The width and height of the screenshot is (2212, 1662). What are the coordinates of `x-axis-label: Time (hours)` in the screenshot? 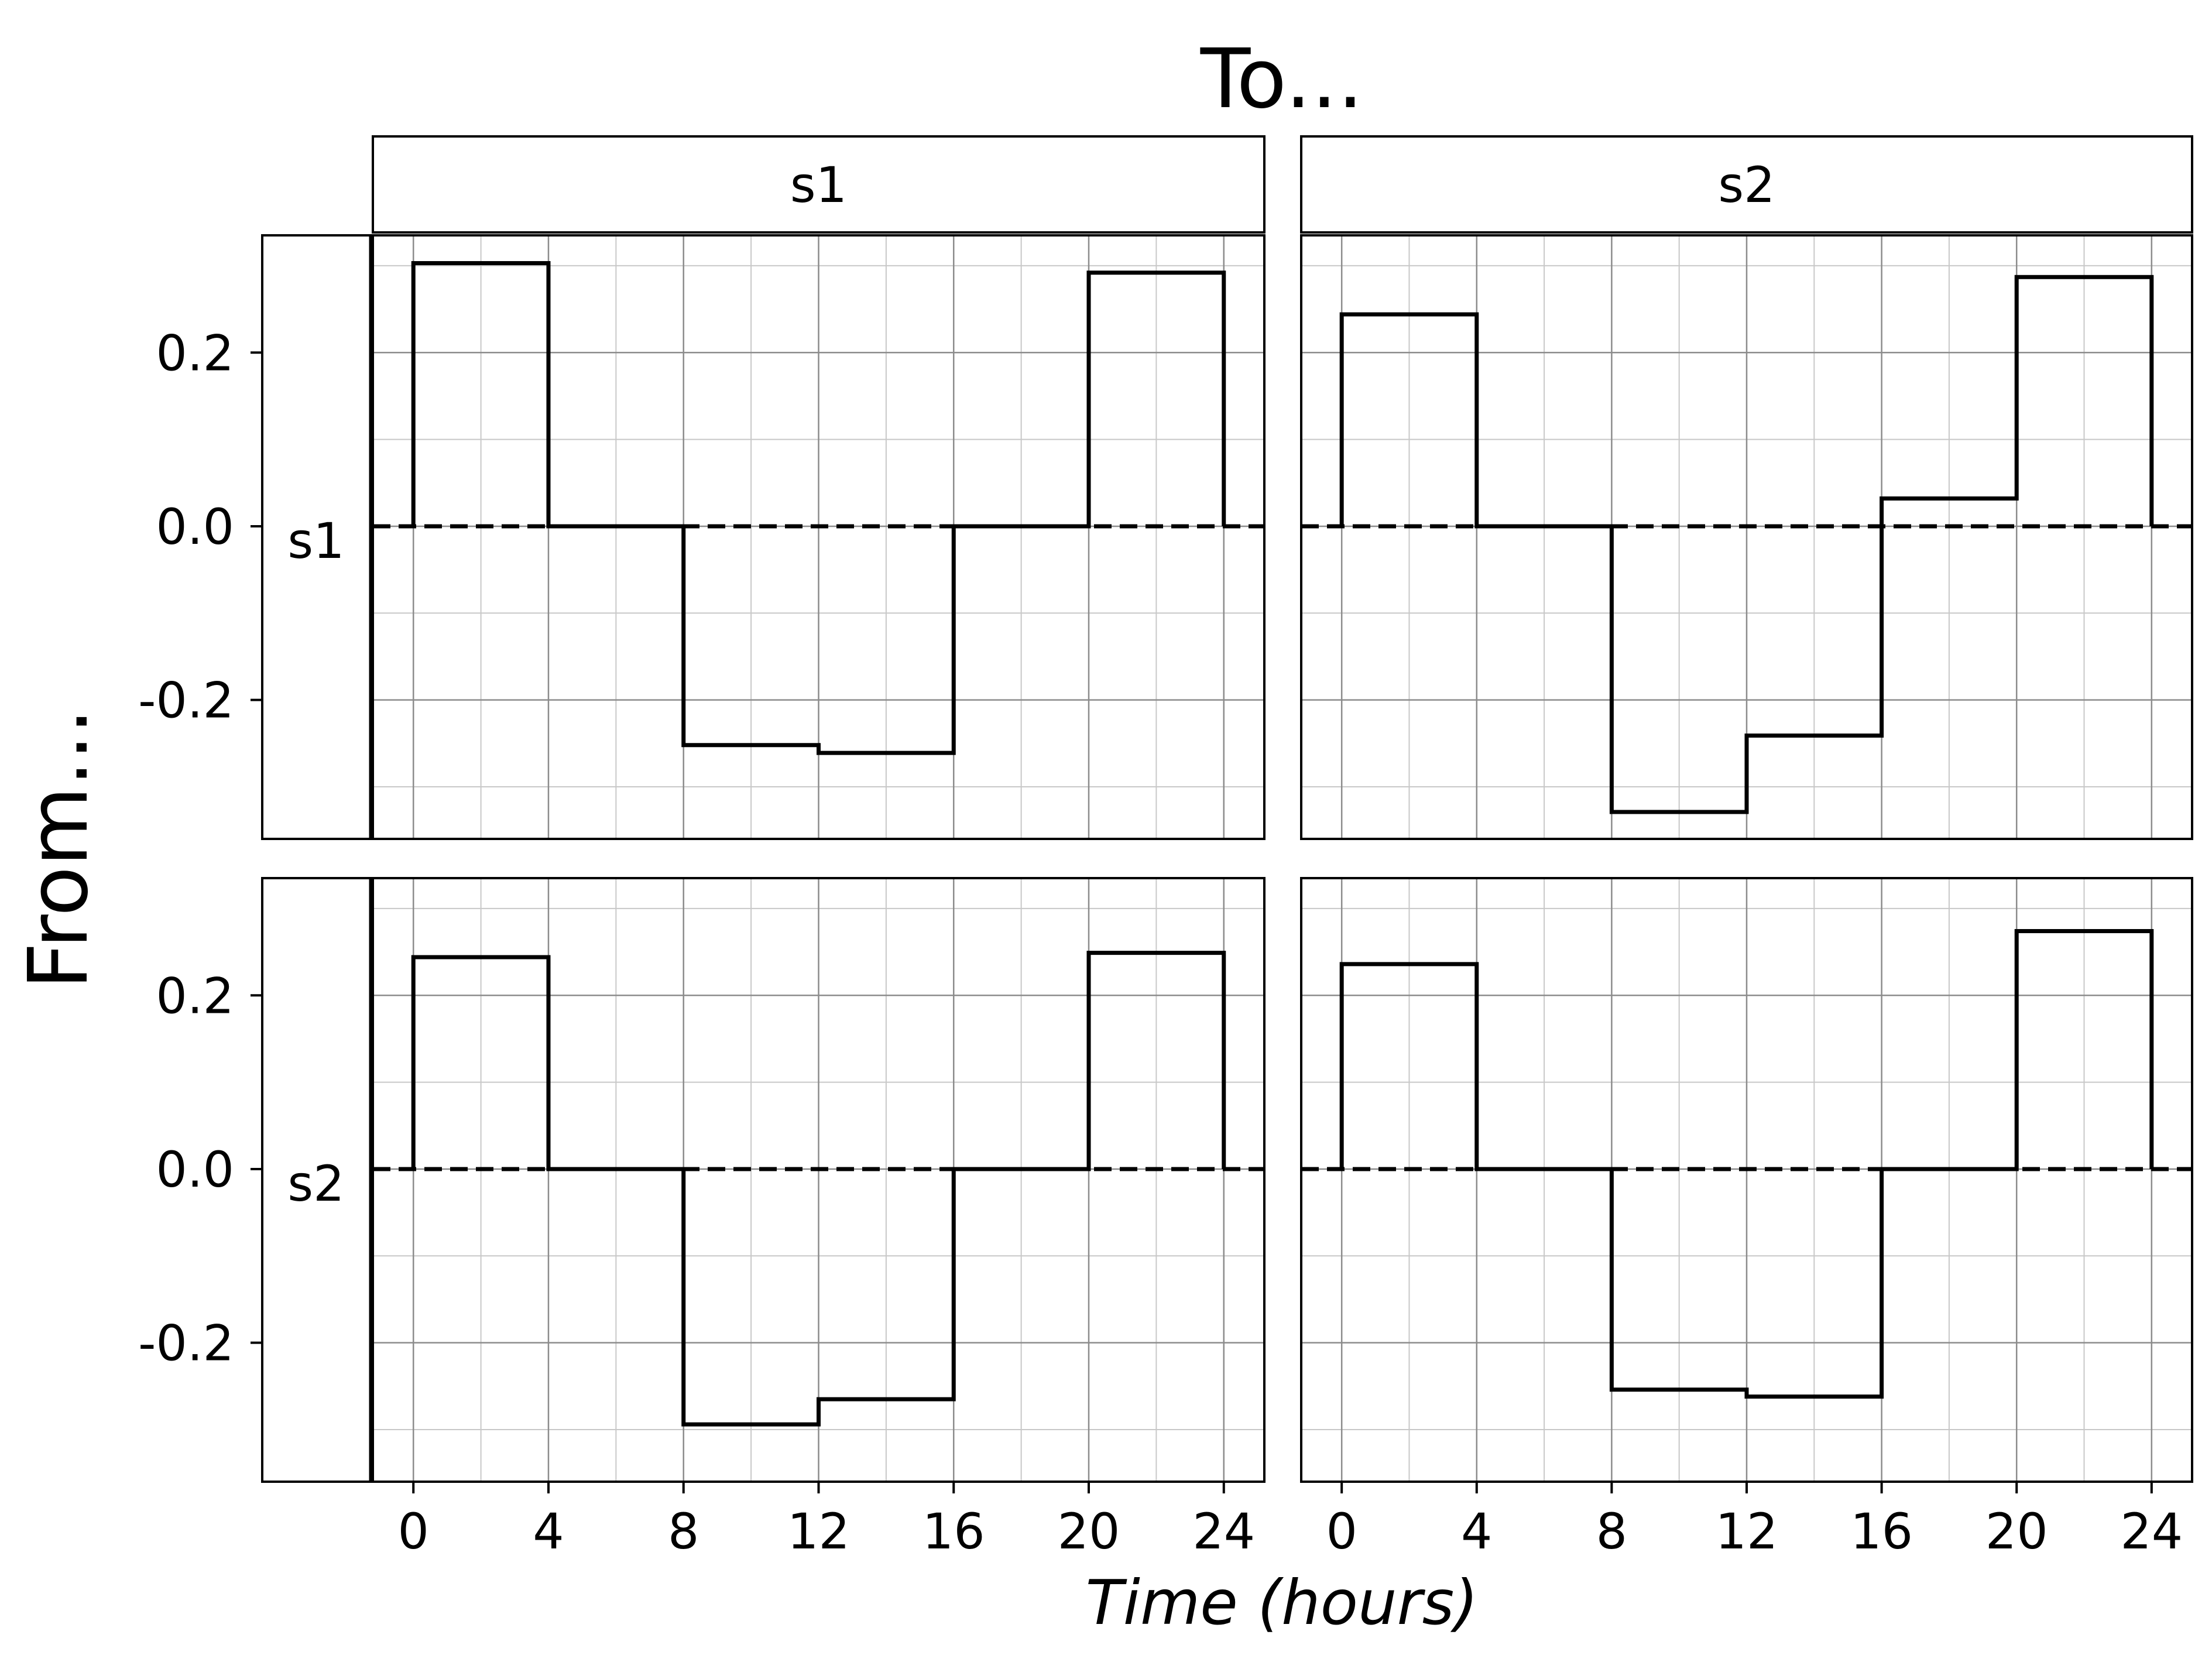 It's located at (1282, 1603).